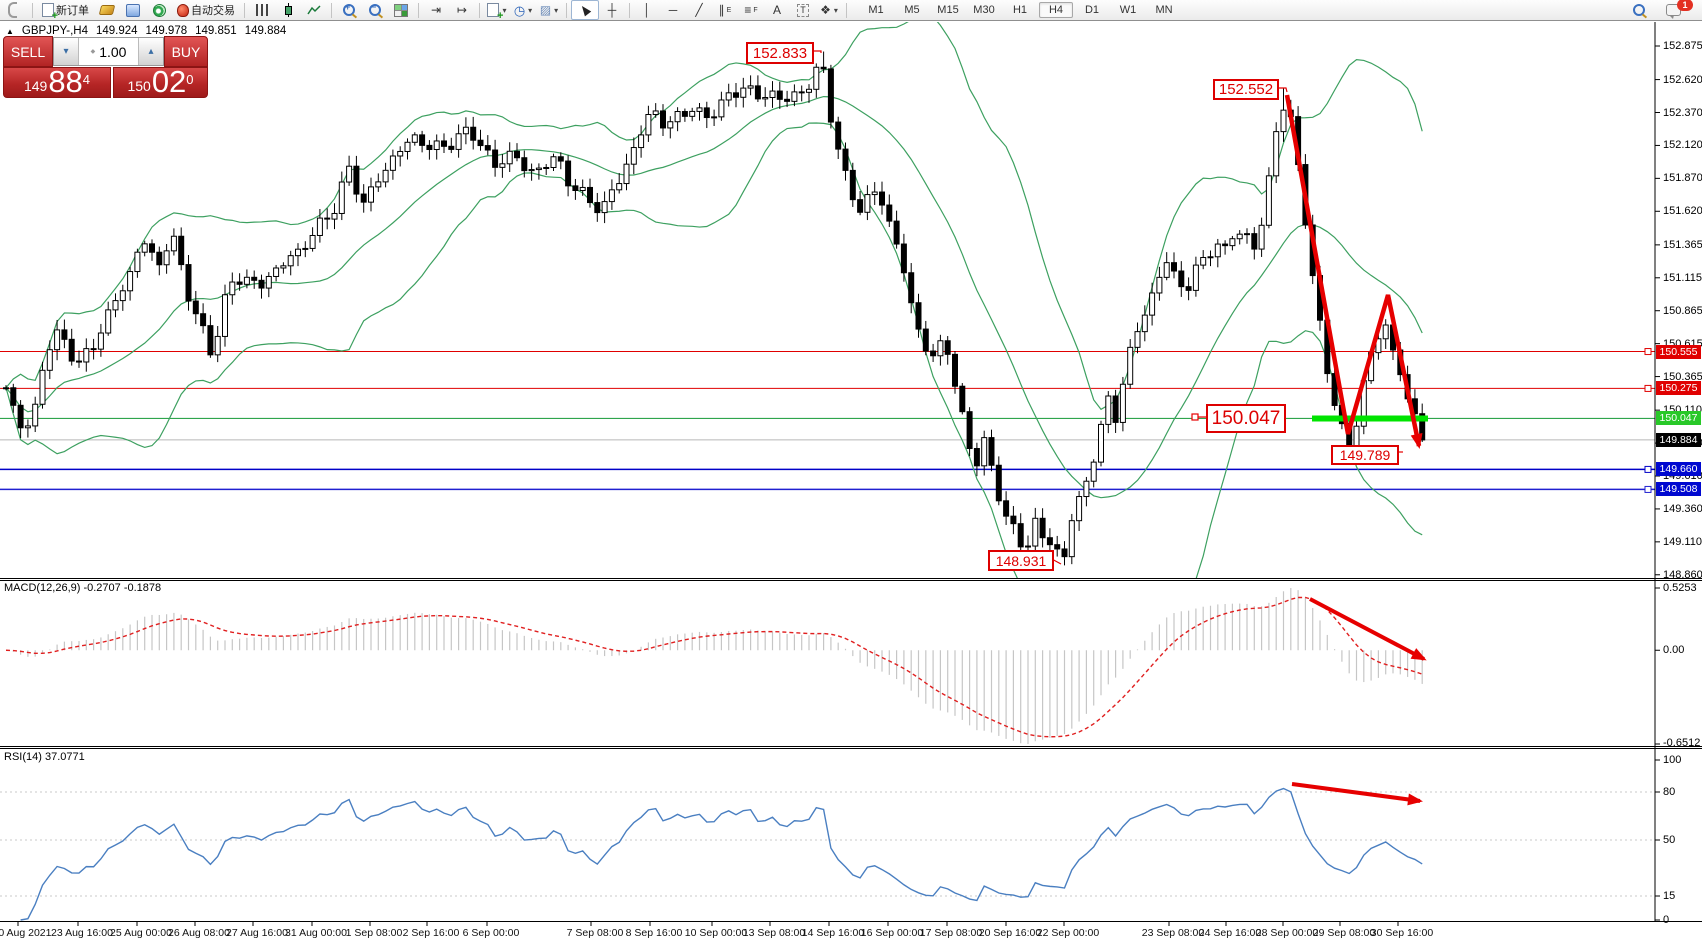 The image size is (1702, 940). I want to click on candlestick-icon, so click(288, 10).